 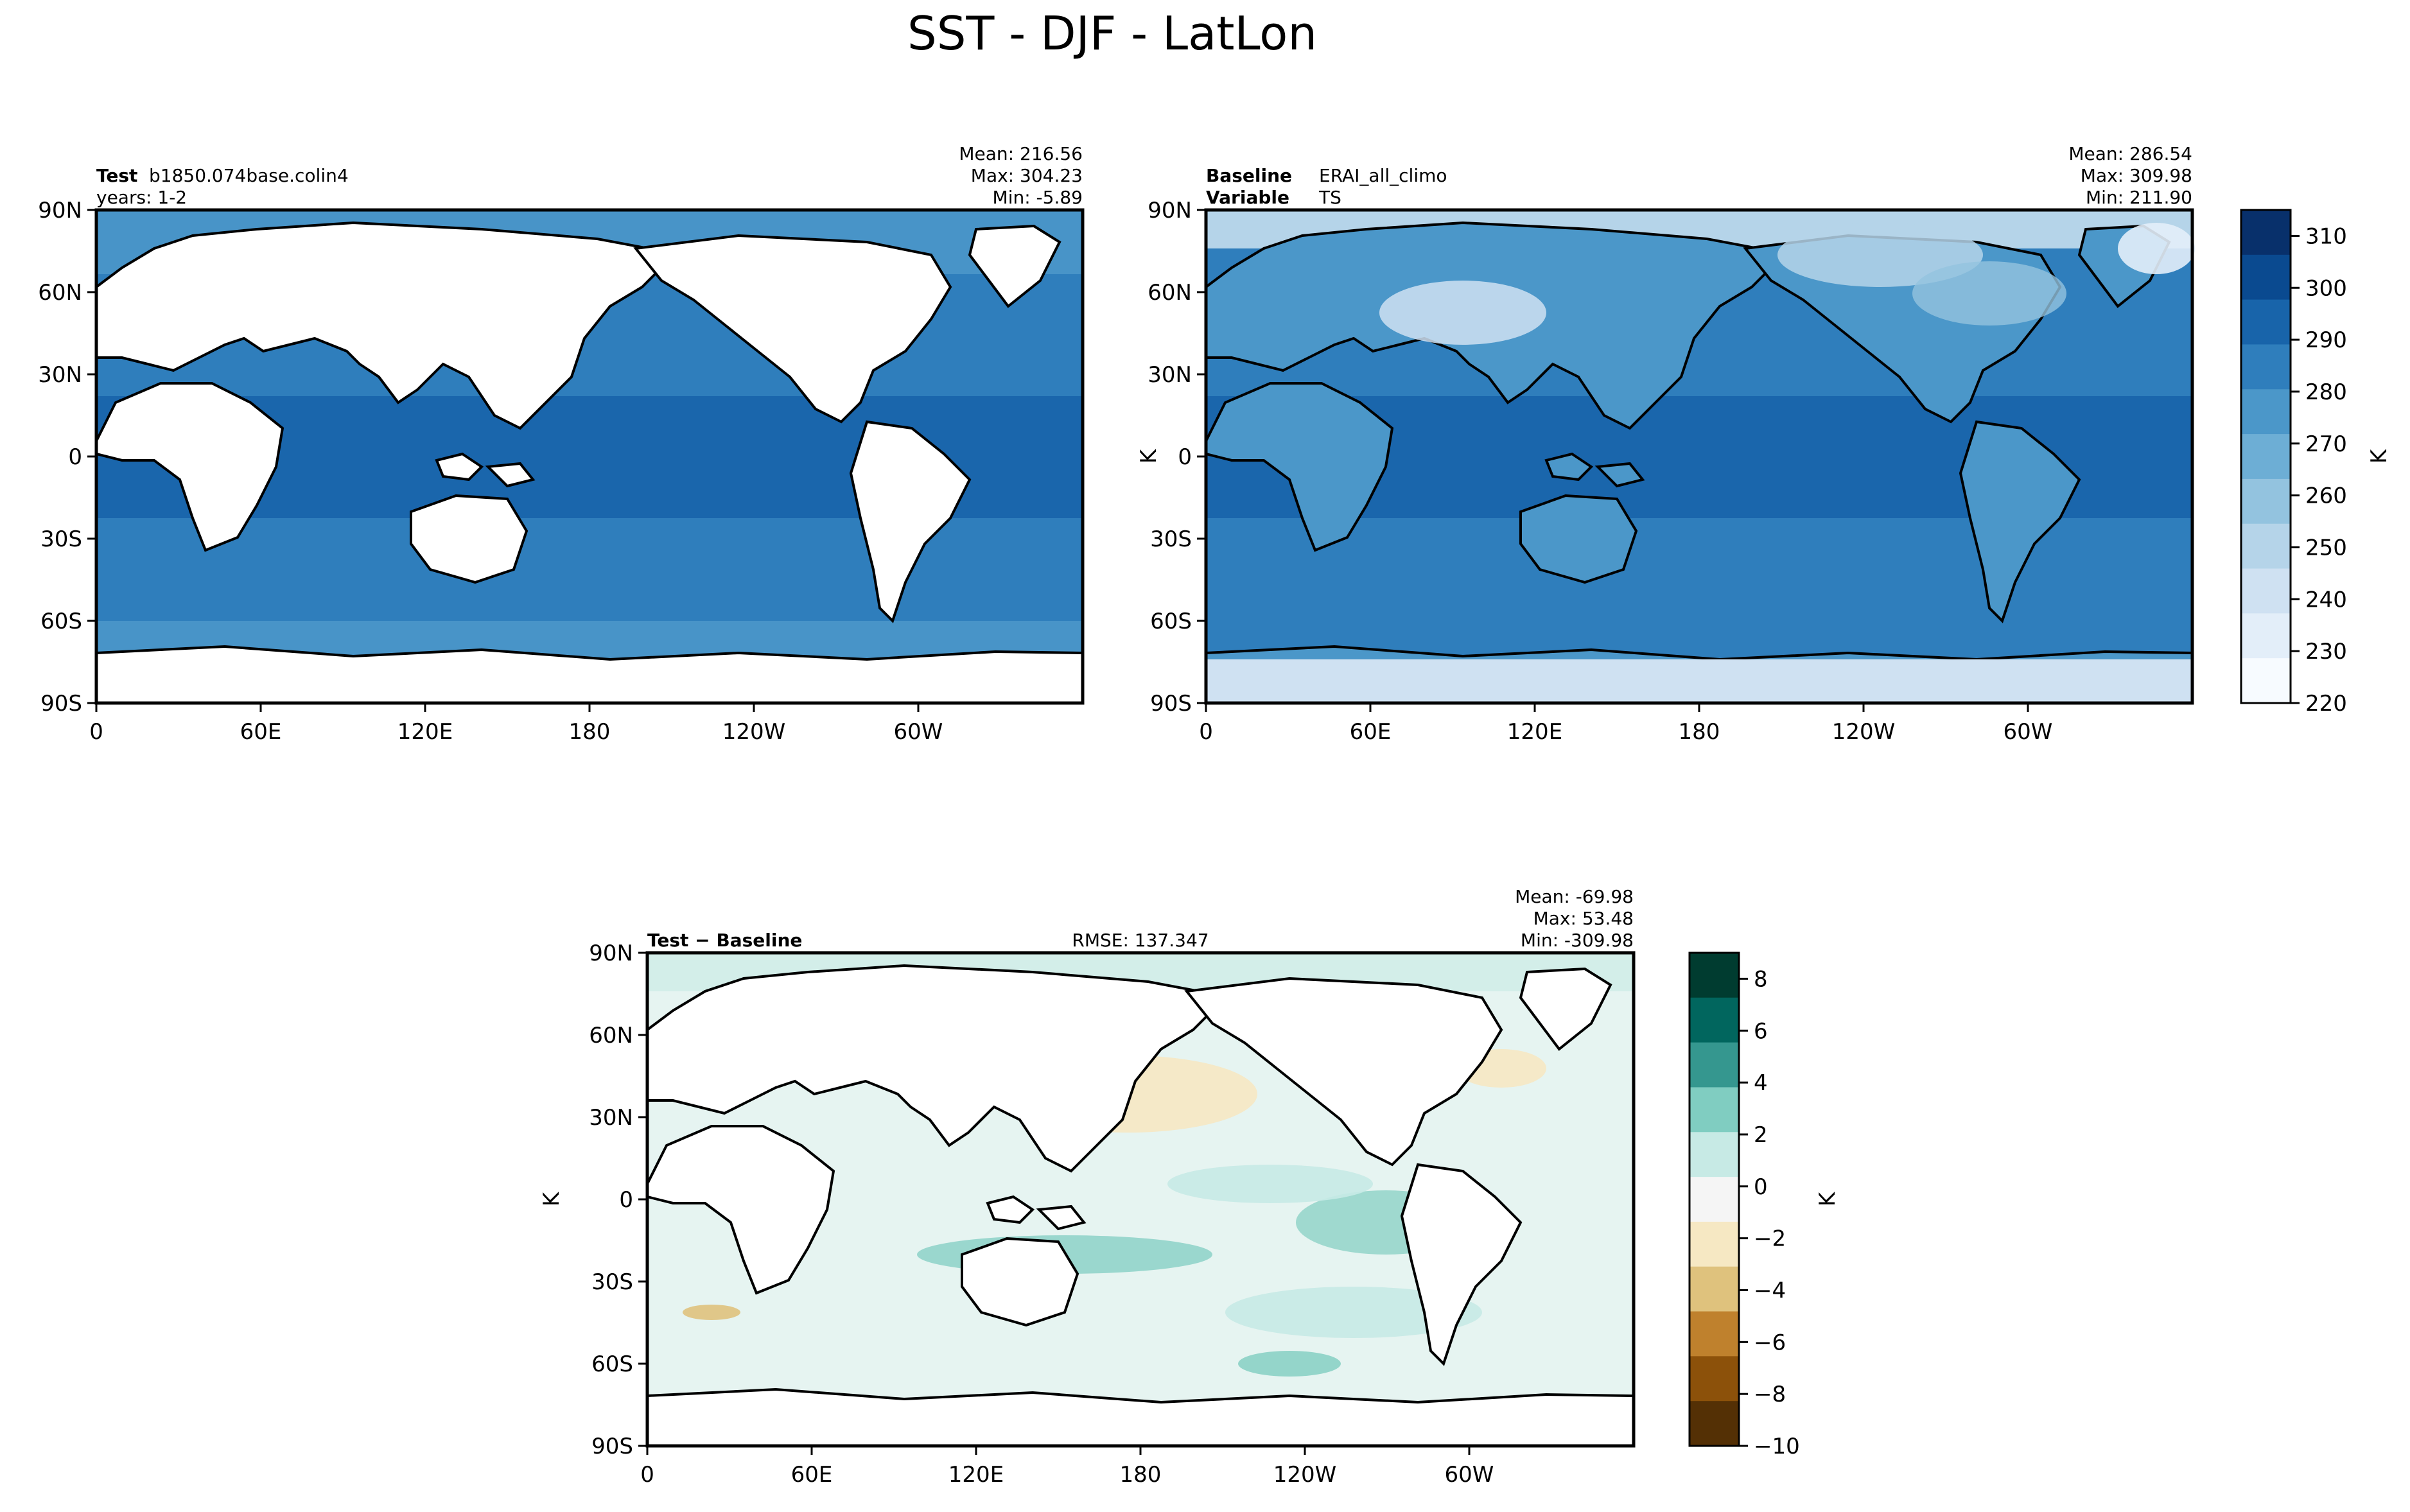 I want to click on colorbar-div-tick-label: 8, so click(x=1761, y=979).